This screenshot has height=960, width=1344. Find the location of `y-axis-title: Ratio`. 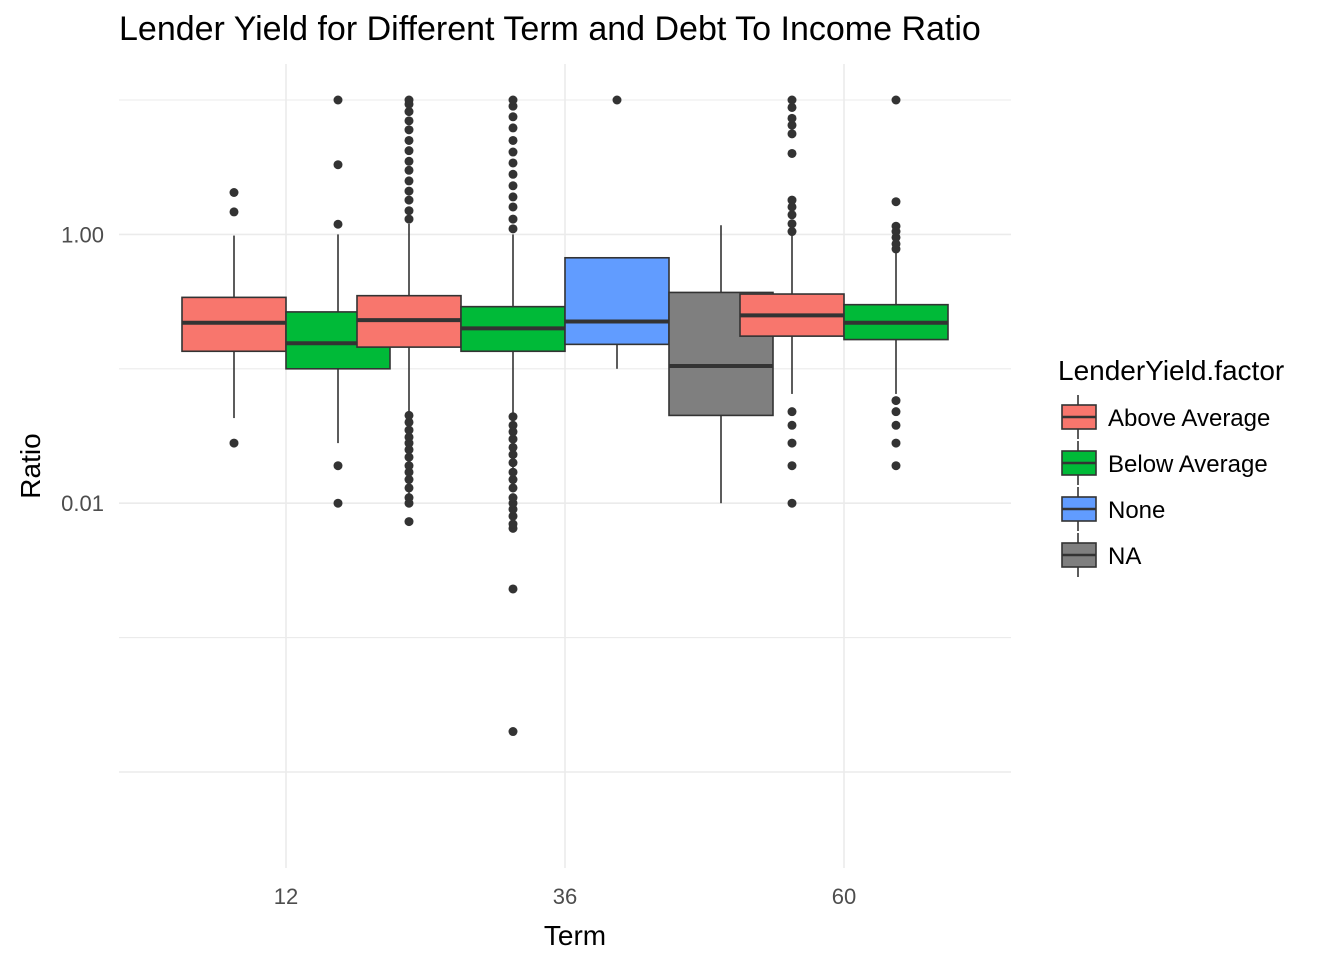

y-axis-title: Ratio is located at coordinates (30, 465).